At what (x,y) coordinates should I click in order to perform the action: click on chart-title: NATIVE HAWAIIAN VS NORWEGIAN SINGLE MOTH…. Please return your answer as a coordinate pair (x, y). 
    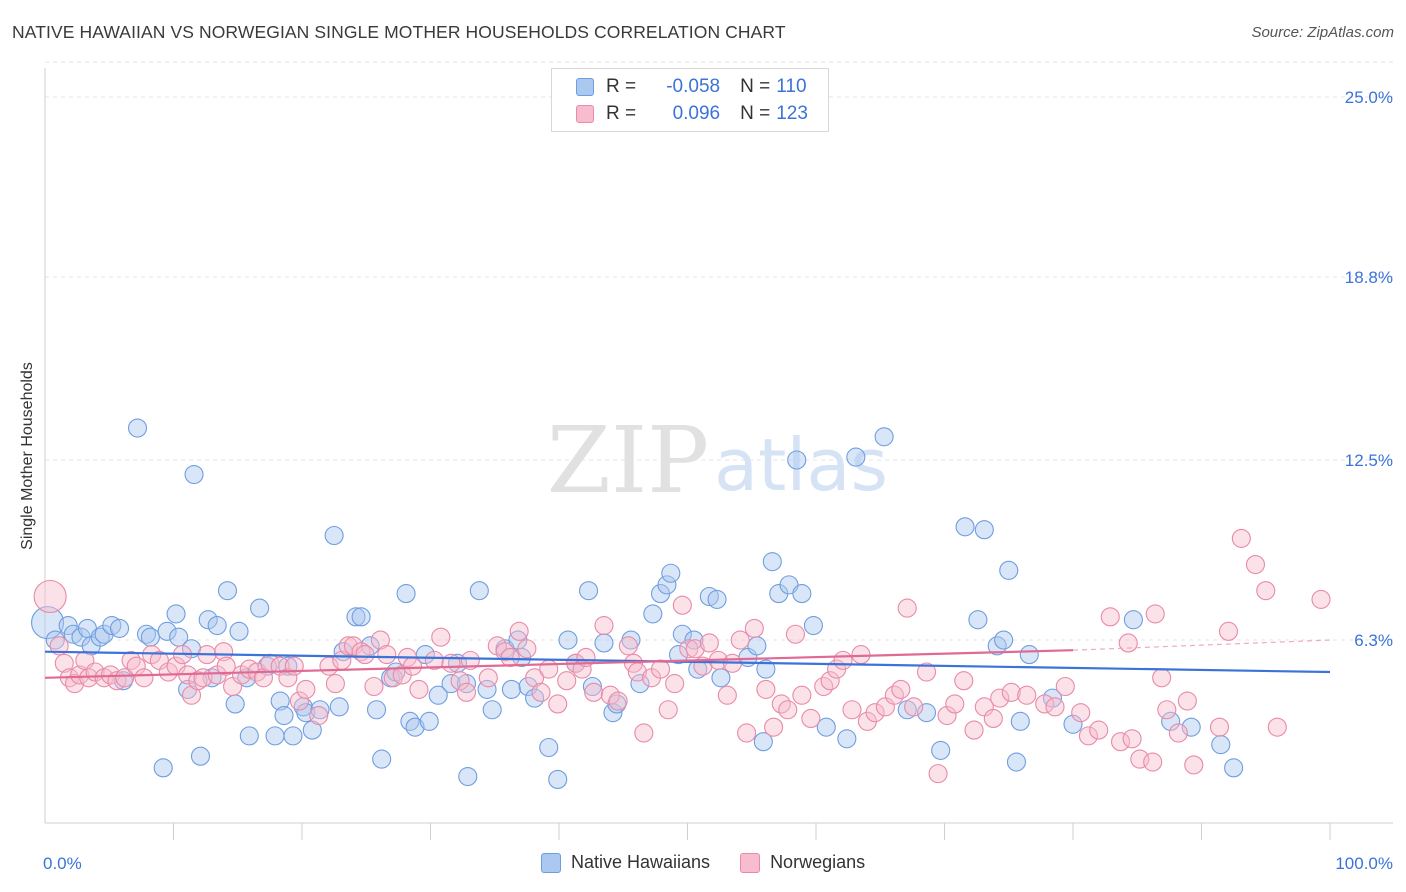
    Looking at the image, I should click on (399, 32).